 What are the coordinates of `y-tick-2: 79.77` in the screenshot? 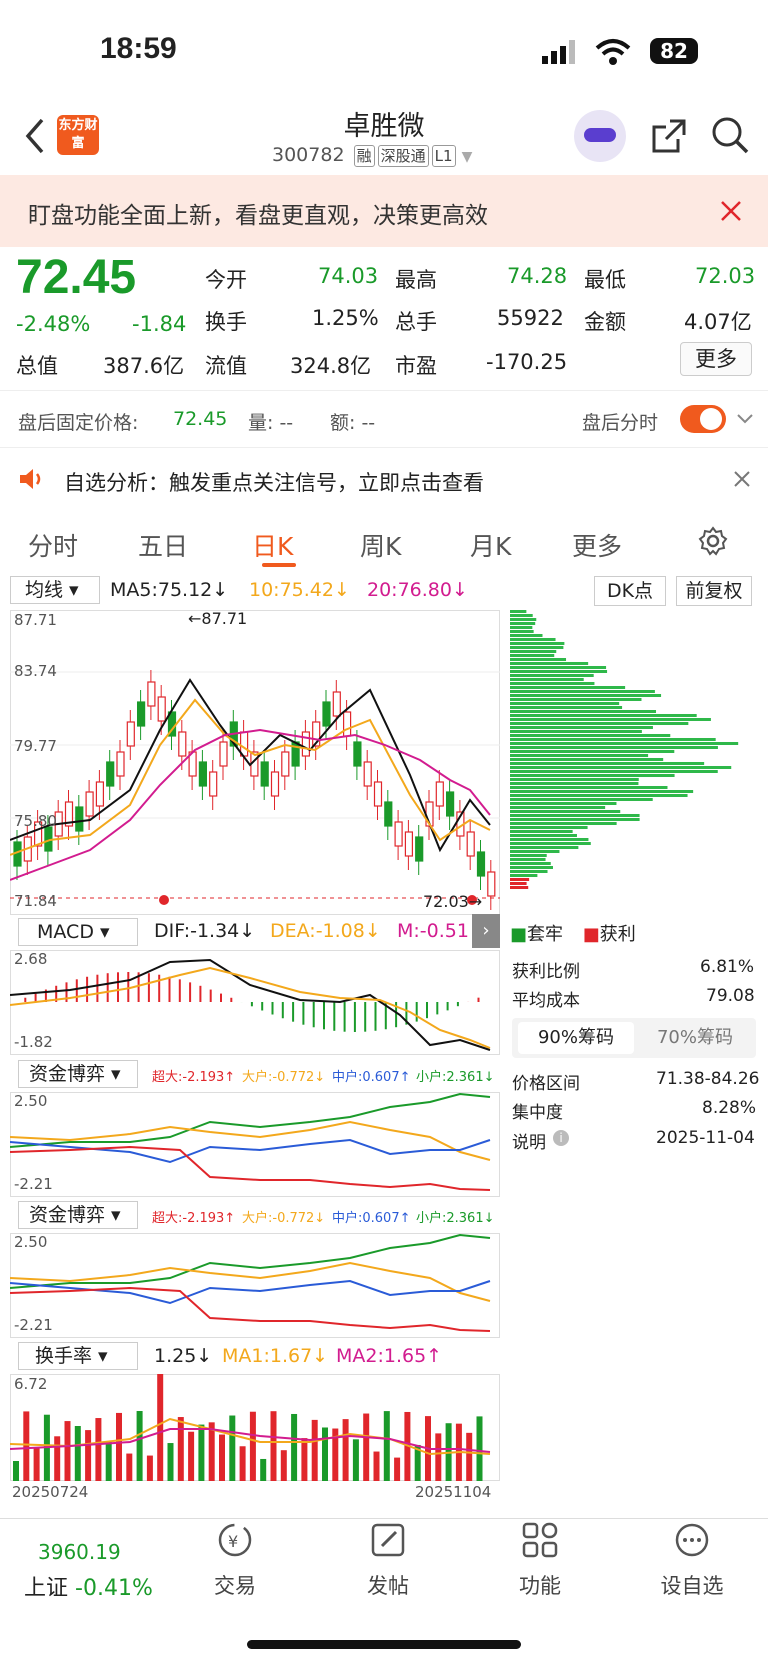 It's located at (35, 746).